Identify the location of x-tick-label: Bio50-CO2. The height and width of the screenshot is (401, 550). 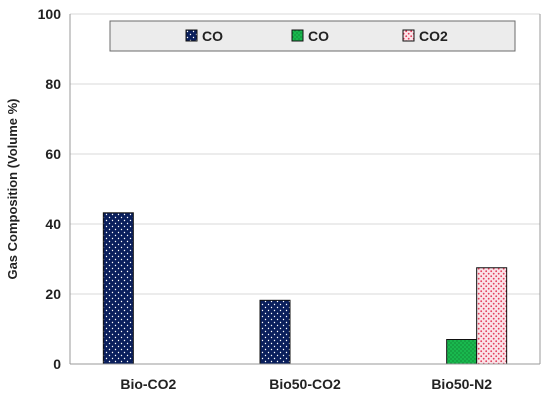
(305, 384).